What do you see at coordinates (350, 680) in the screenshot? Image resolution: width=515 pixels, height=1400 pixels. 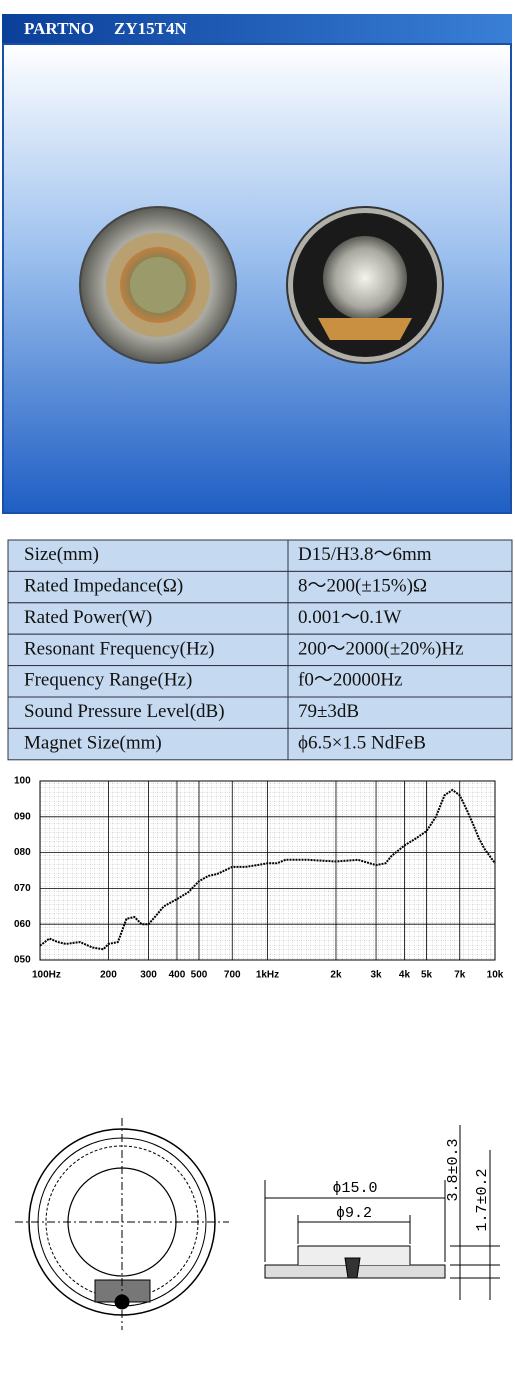 I see `spec-value: f0～20000Hz` at bounding box center [350, 680].